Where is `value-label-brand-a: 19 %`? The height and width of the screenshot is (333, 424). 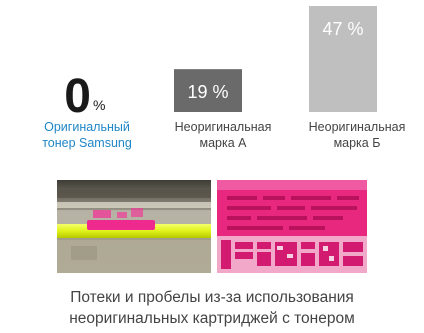 value-label-brand-a: 19 % is located at coordinates (207, 92).